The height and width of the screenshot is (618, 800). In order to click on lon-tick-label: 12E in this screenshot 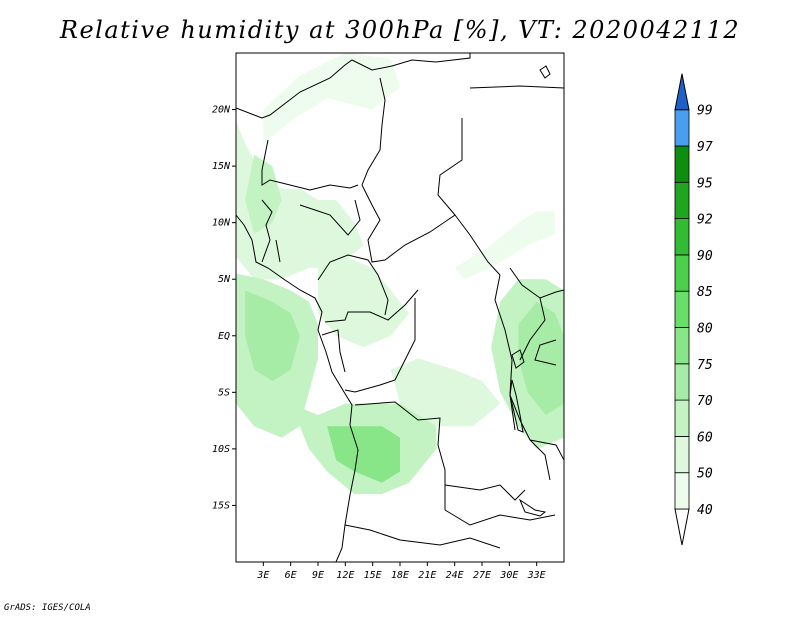, I will do `click(345, 575)`.